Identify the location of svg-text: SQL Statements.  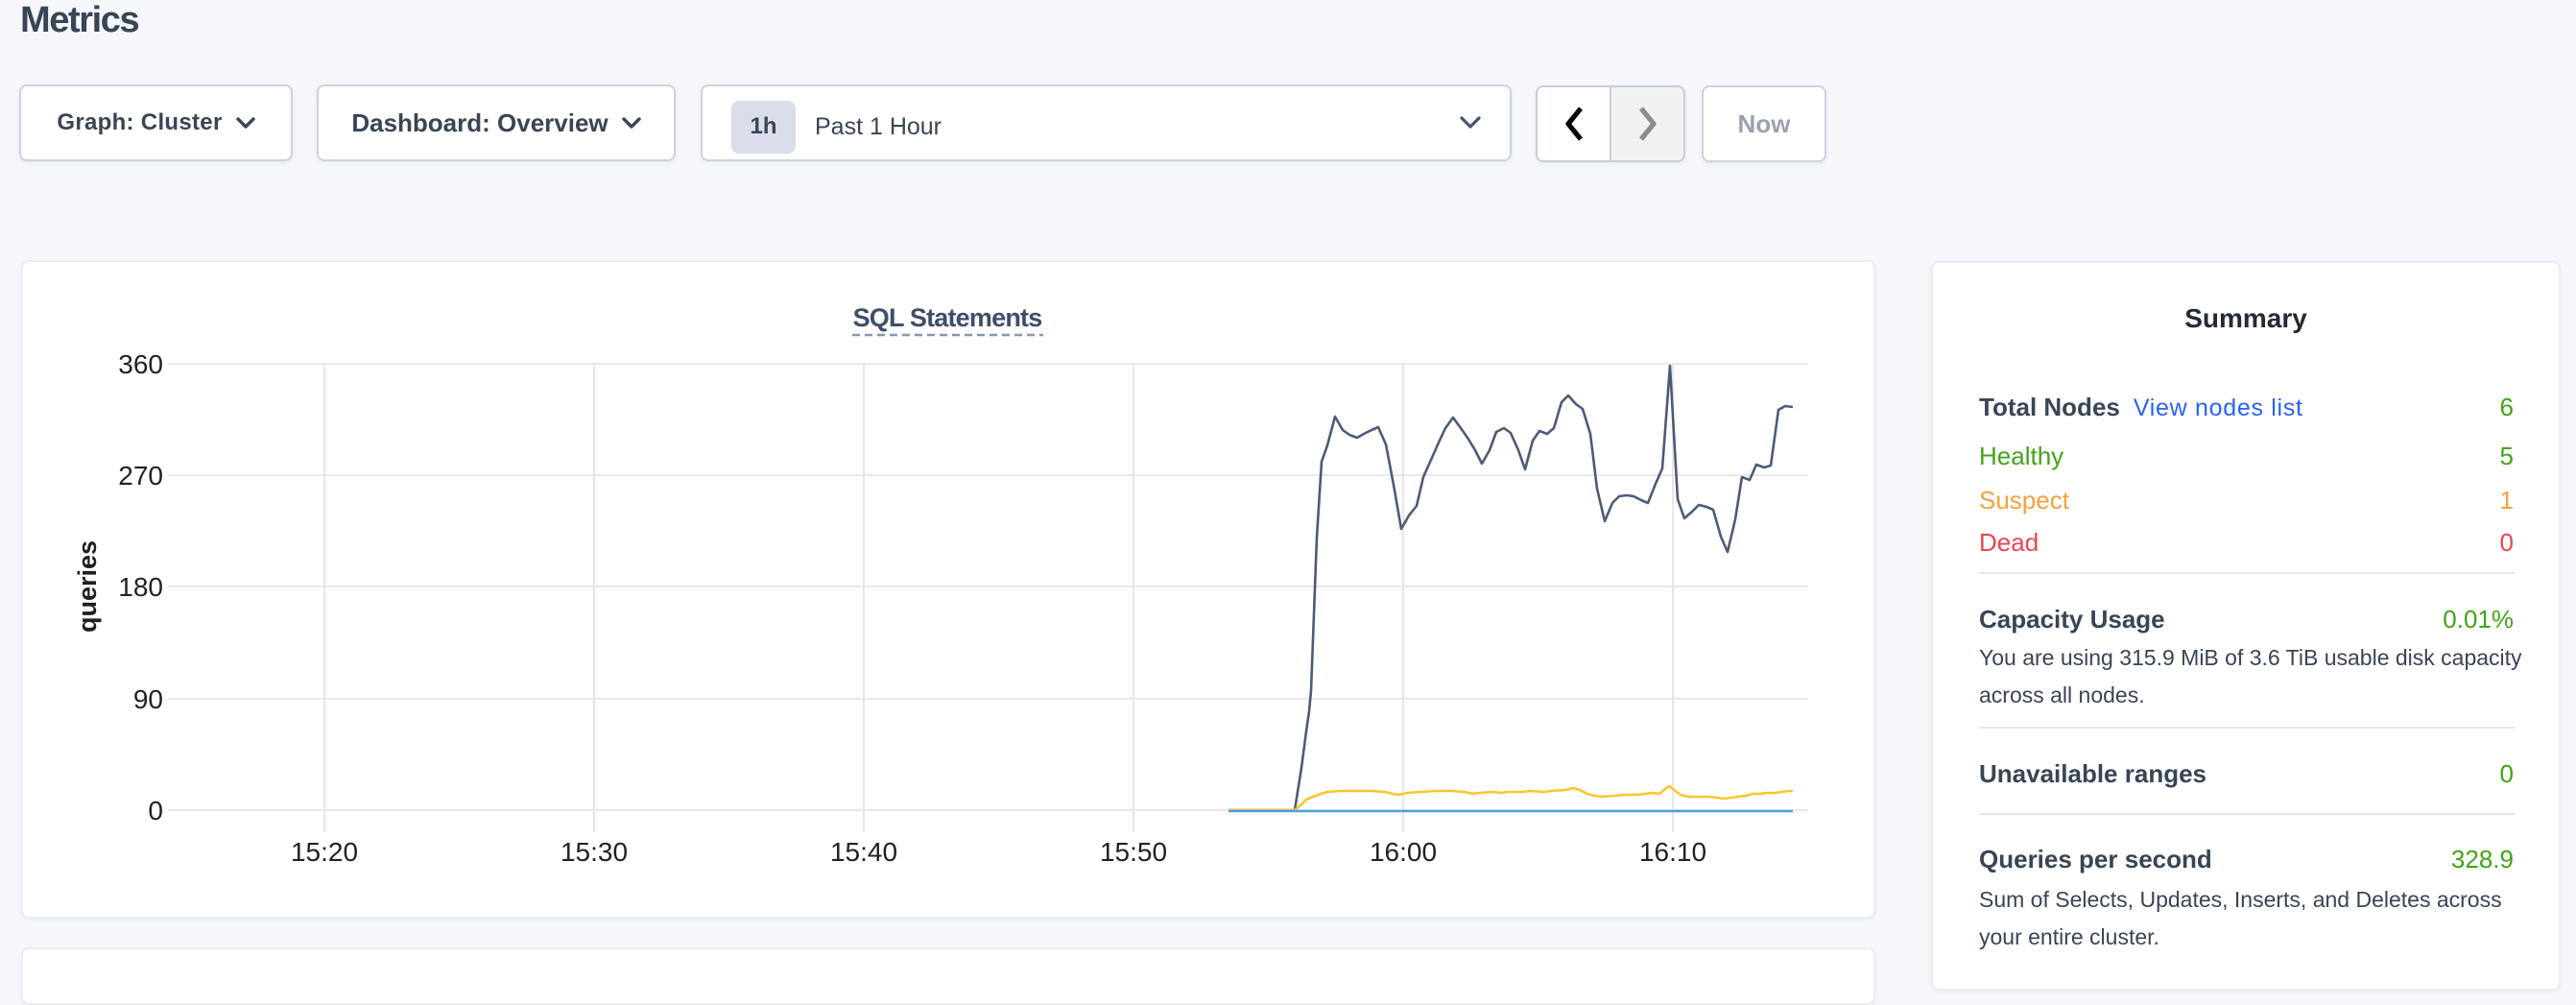
(947, 317).